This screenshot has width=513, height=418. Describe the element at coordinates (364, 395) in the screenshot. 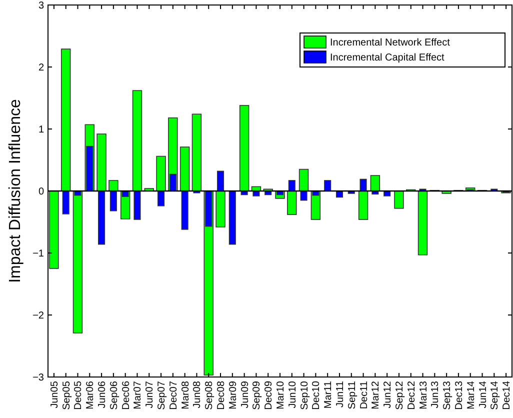

I see `x-tick-label: Dec11` at that location.